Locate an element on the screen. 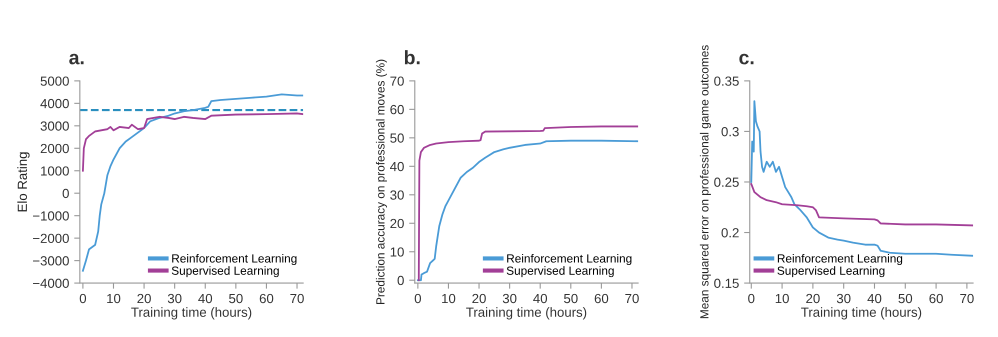 Image resolution: width=998 pixels, height=337 pixels. y-tick-label: 30 is located at coordinates (397, 195).